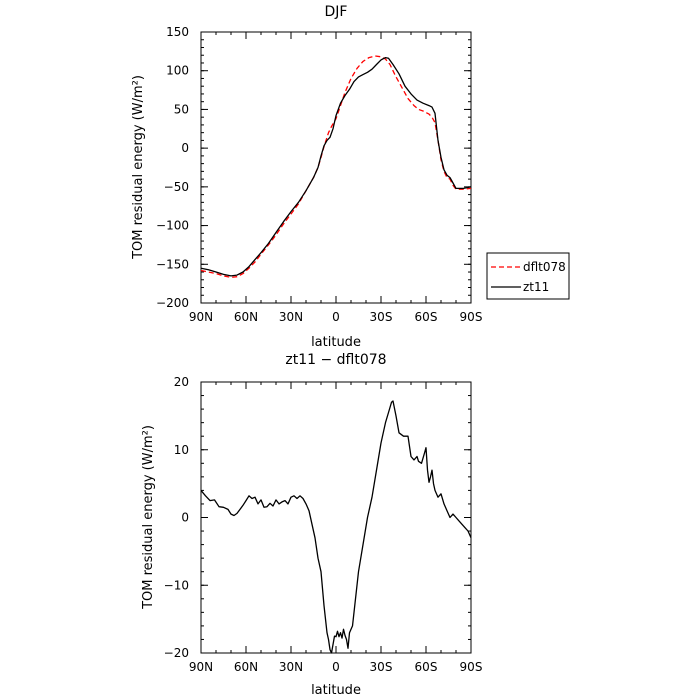 The width and height of the screenshot is (700, 700). Describe the element at coordinates (172, 303) in the screenshot. I see `y-tick-label: −200` at that location.